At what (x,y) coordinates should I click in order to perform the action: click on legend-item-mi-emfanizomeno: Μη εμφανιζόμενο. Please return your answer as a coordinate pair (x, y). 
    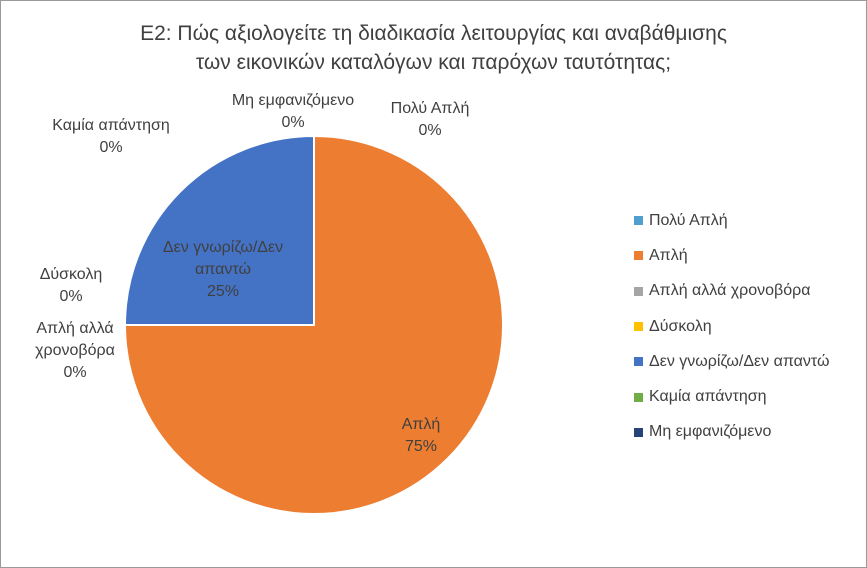
    Looking at the image, I should click on (732, 432).